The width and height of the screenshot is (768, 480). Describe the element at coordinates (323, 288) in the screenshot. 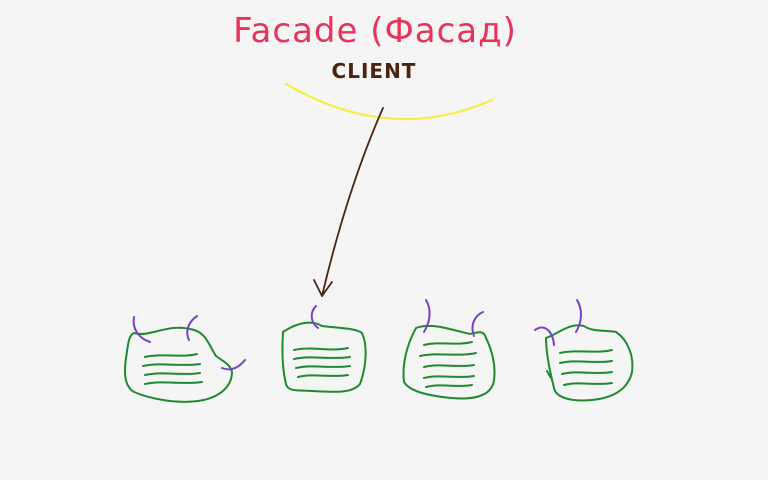

I see `client-arrow-head` at that location.